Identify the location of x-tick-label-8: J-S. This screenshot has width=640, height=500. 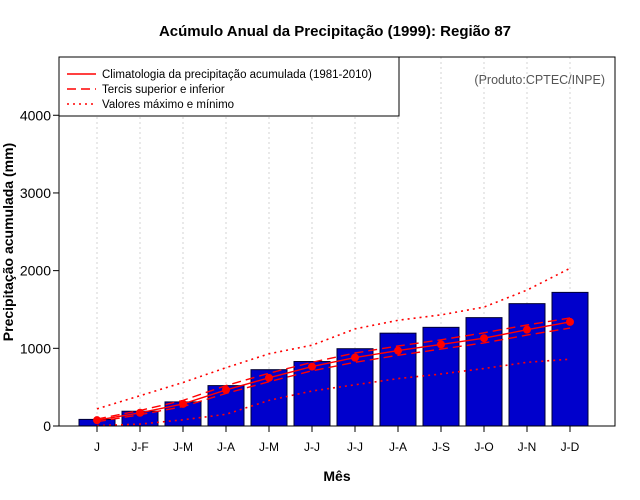
(441, 447).